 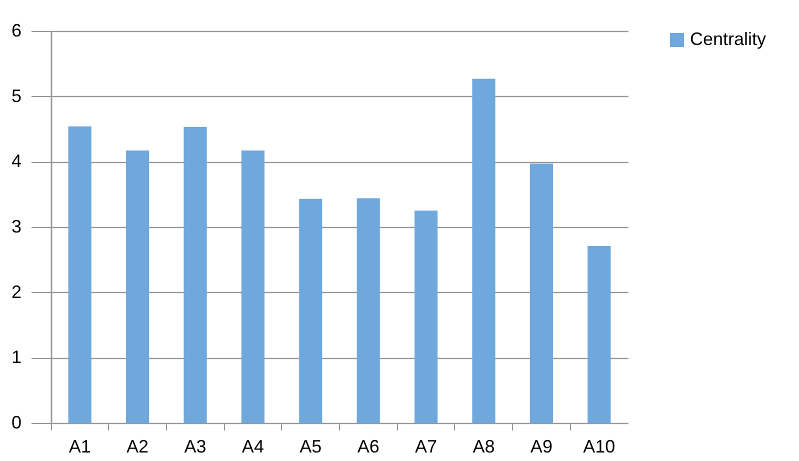 I want to click on x-tick-label: A8, so click(x=483, y=446).